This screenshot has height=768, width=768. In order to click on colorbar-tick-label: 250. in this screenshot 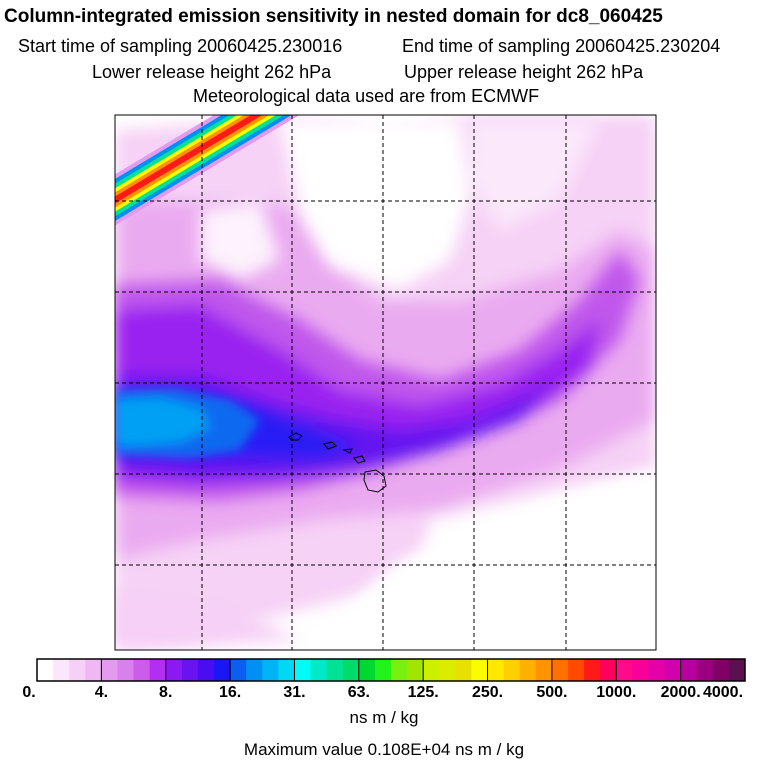, I will do `click(487, 692)`.